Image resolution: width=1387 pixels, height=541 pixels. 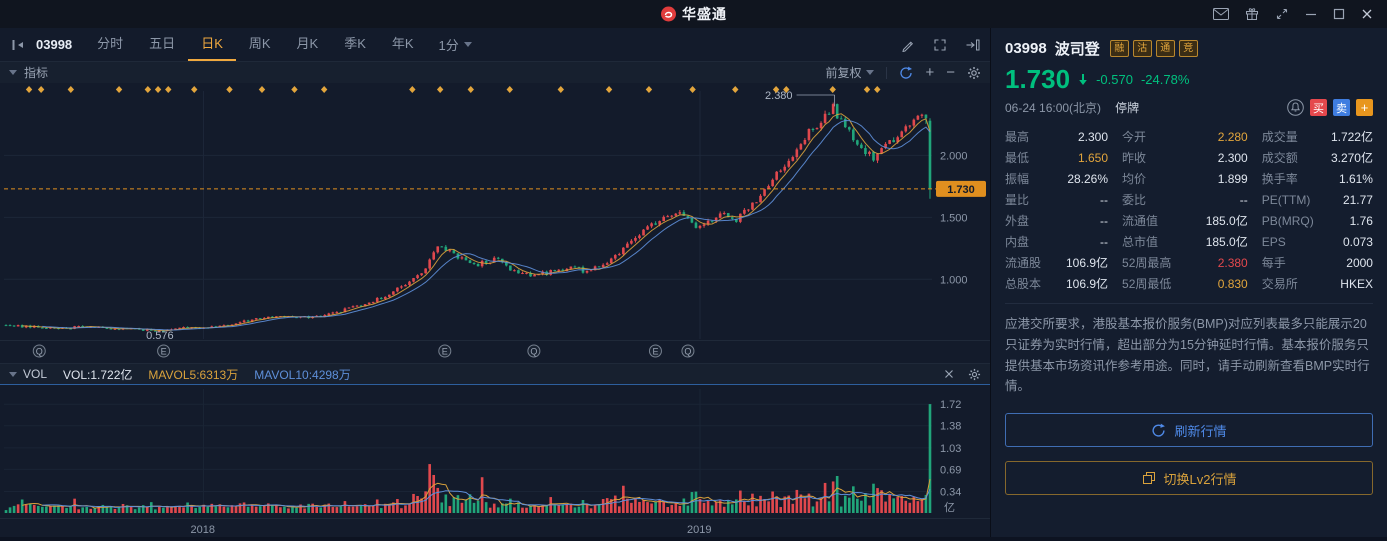 I want to click on draw-tool-pencil-icon, so click(x=908, y=45).